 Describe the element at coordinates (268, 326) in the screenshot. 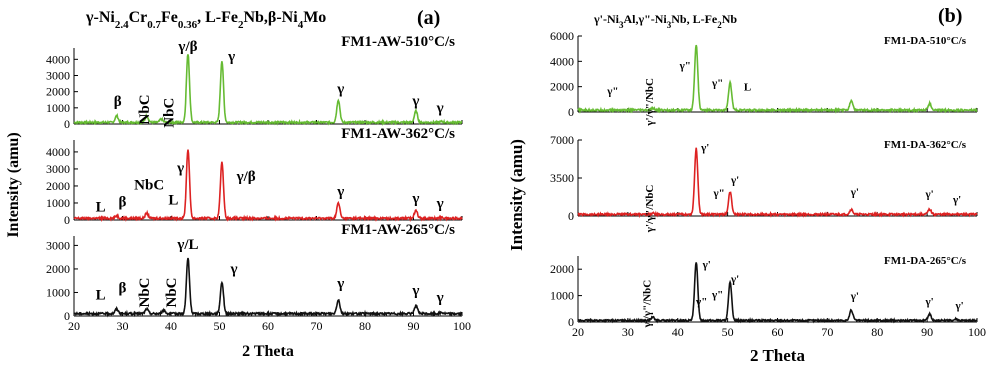

I see `x-tick-label: 60` at that location.